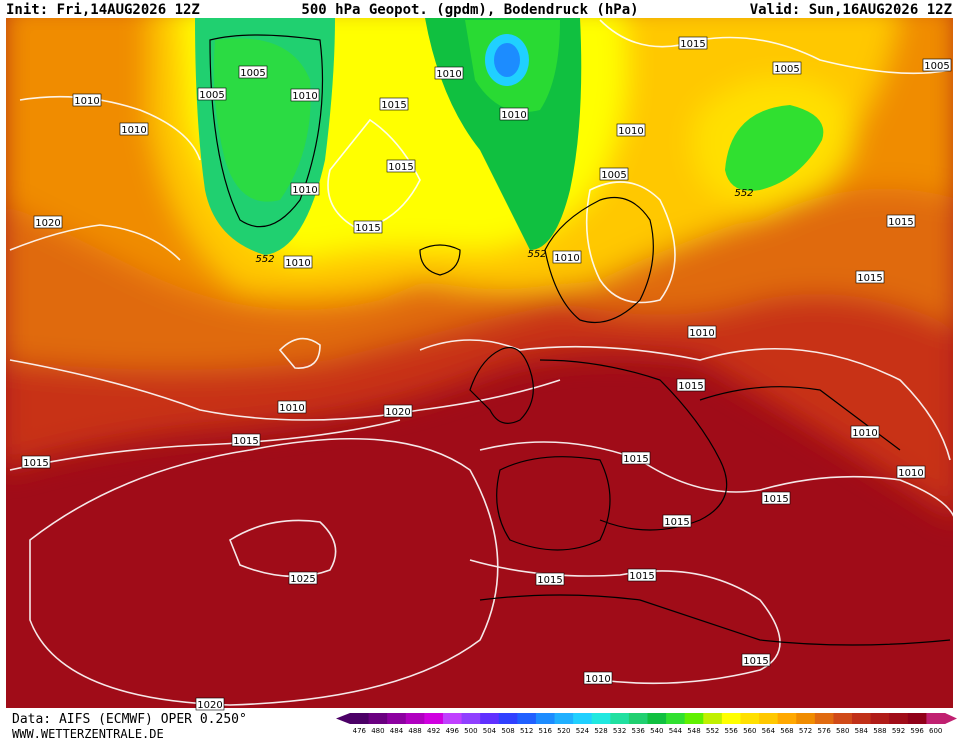  Describe the element at coordinates (879, 731) in the screenshot. I see `colorbar-label: 588` at that location.